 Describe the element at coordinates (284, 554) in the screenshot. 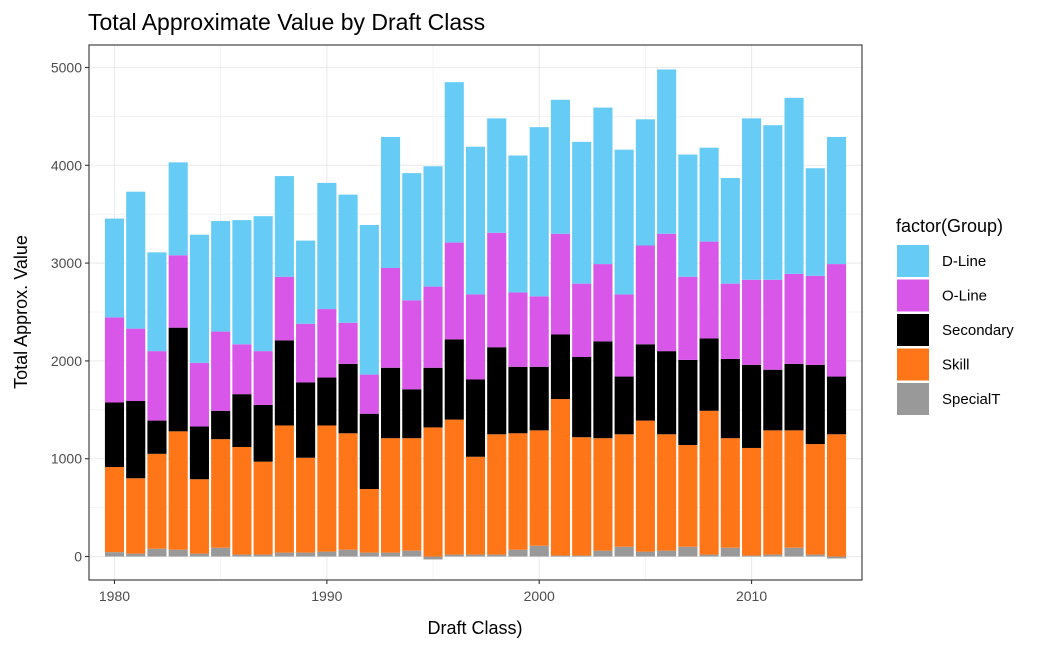

I see `bar-specialt-1988` at that location.